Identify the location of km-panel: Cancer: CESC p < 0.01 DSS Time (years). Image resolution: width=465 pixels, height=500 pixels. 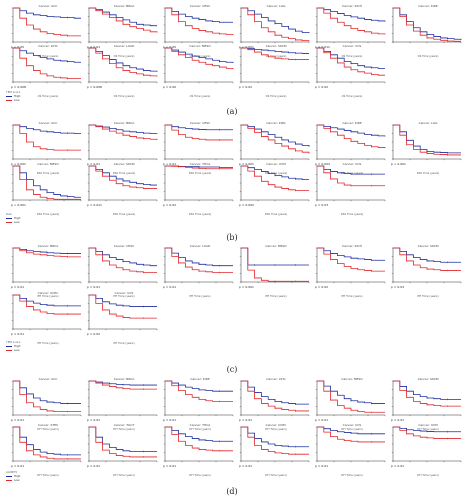
(195, 148).